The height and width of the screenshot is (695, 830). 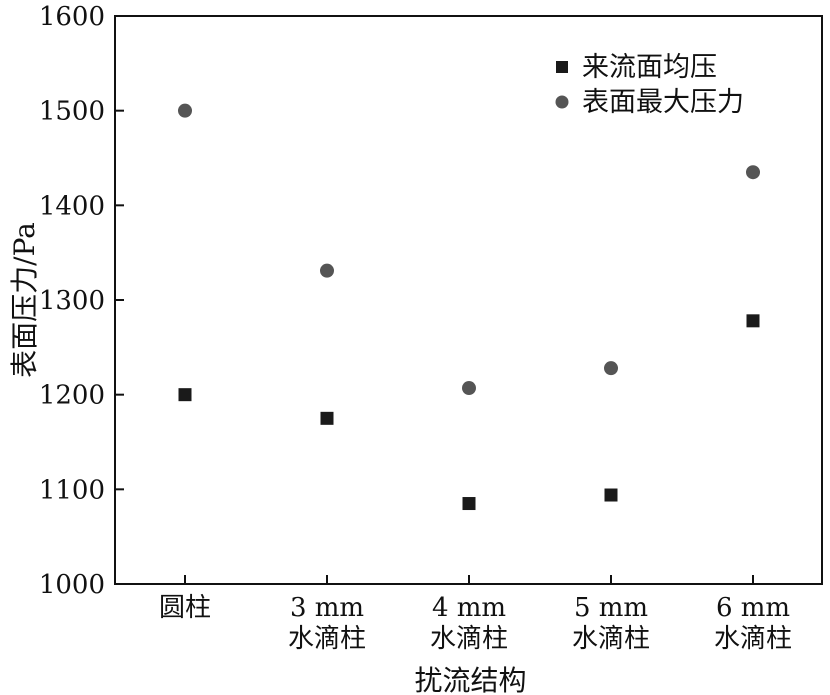 I want to click on y-axis-title: 表面压力/Pa, so click(x=24, y=300).